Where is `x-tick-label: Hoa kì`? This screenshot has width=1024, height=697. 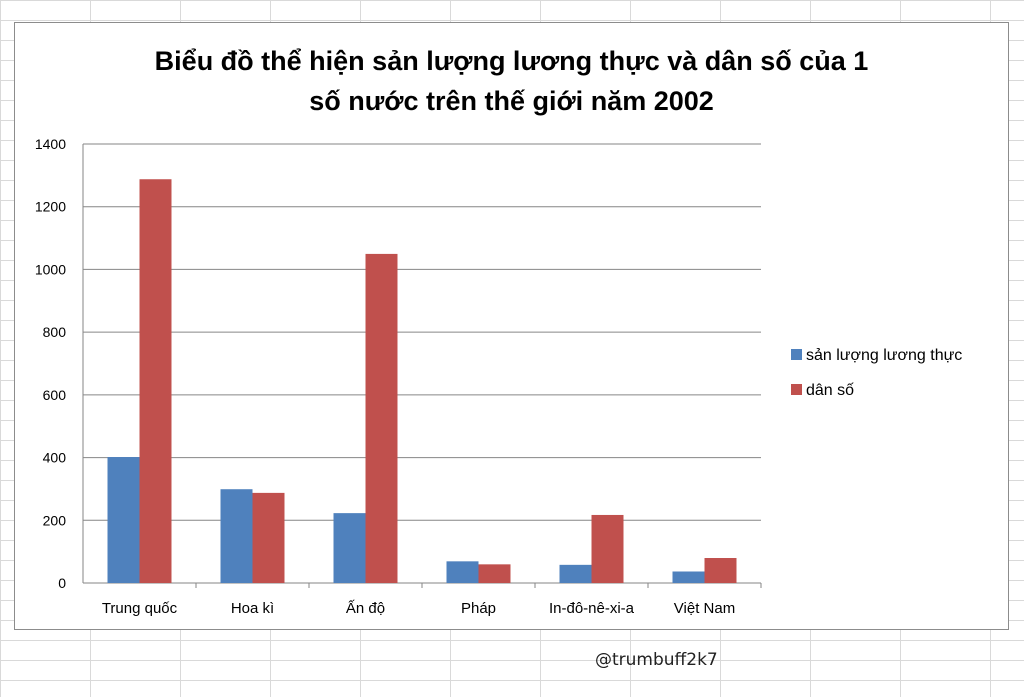
x-tick-label: Hoa kì is located at coordinates (252, 608).